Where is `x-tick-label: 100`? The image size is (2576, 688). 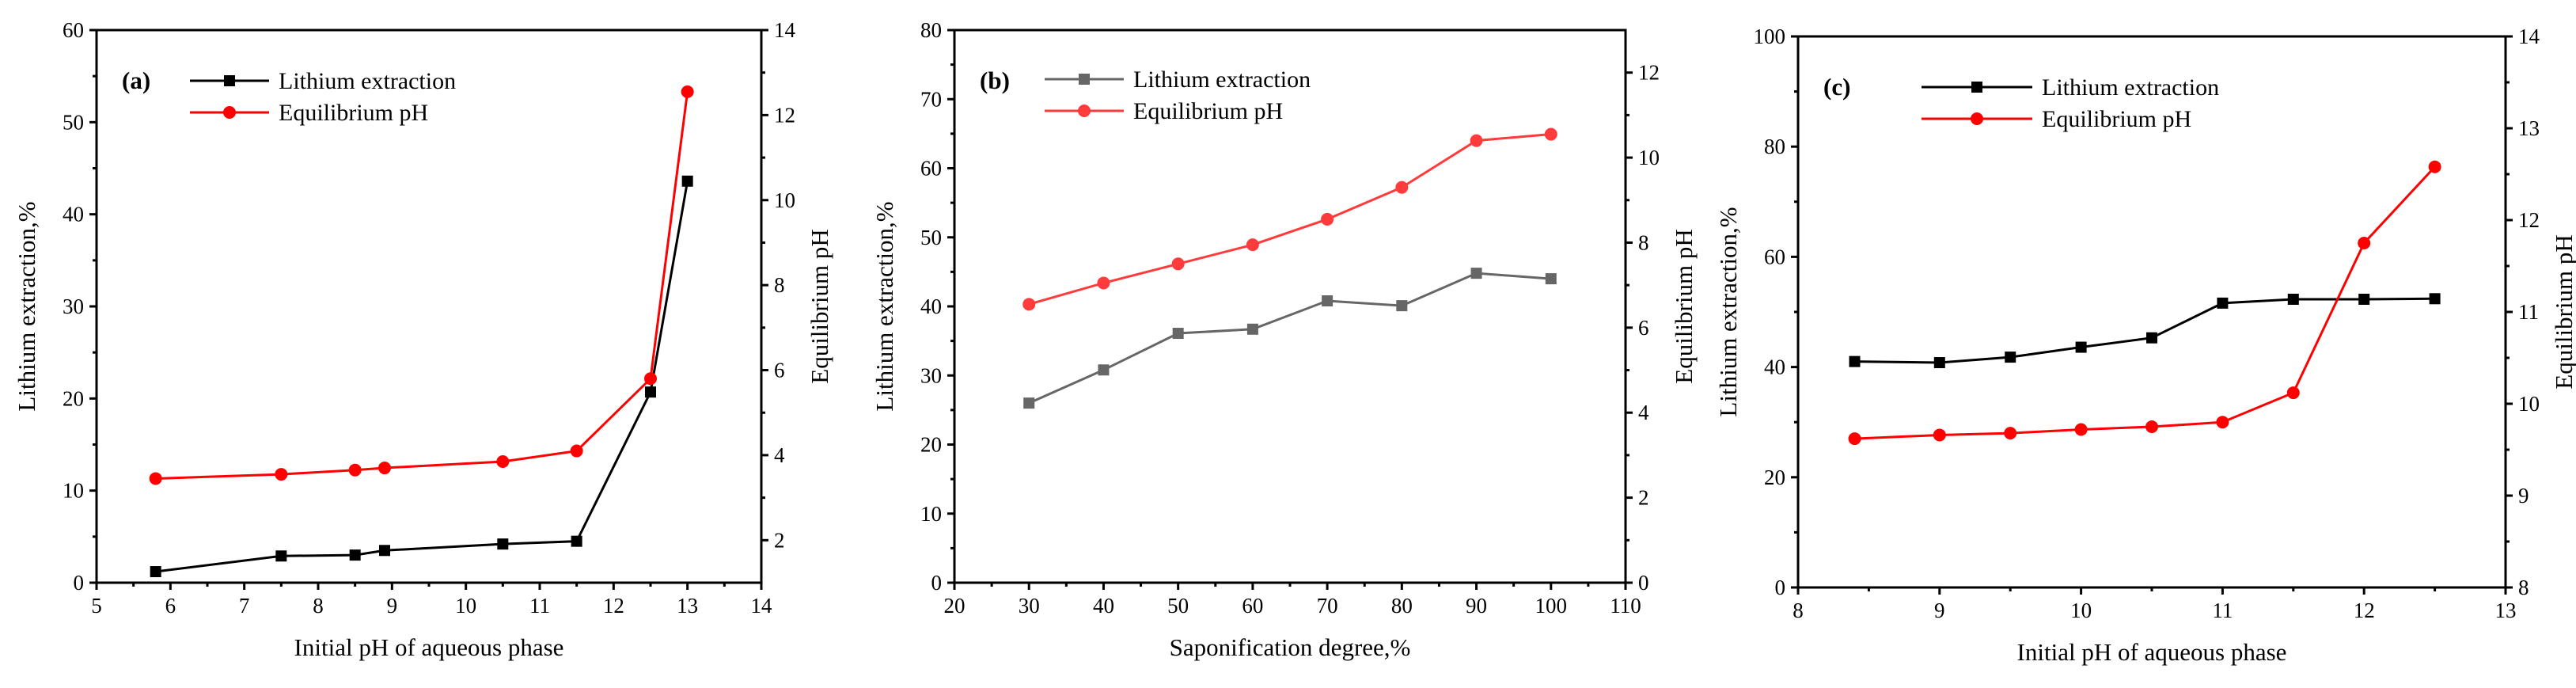
x-tick-label: 100 is located at coordinates (1551, 606).